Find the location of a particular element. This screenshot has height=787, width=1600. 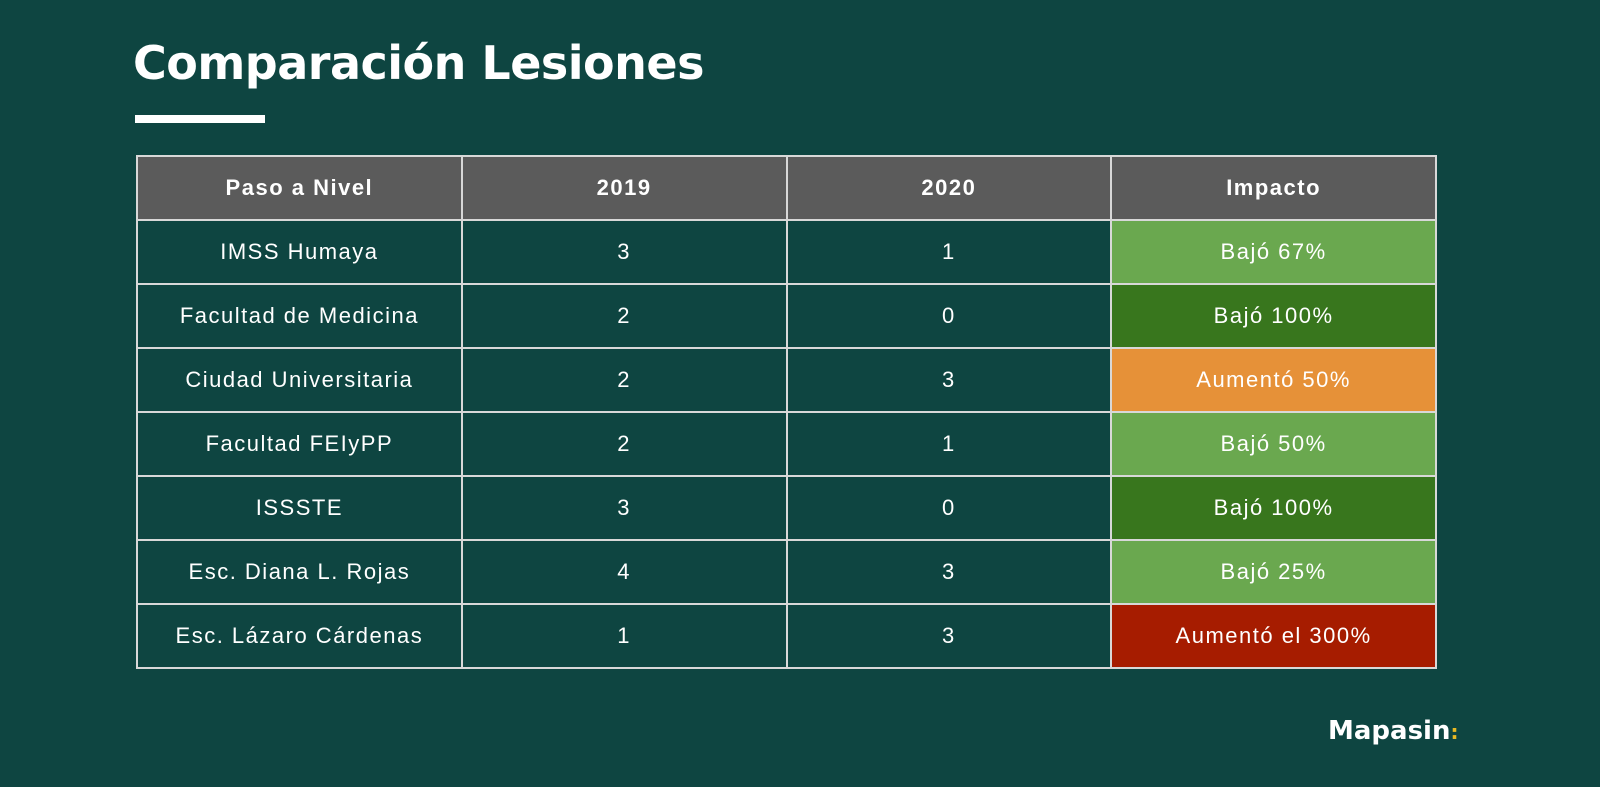

cell-paso: Facultad de Medicina is located at coordinates (299, 316).